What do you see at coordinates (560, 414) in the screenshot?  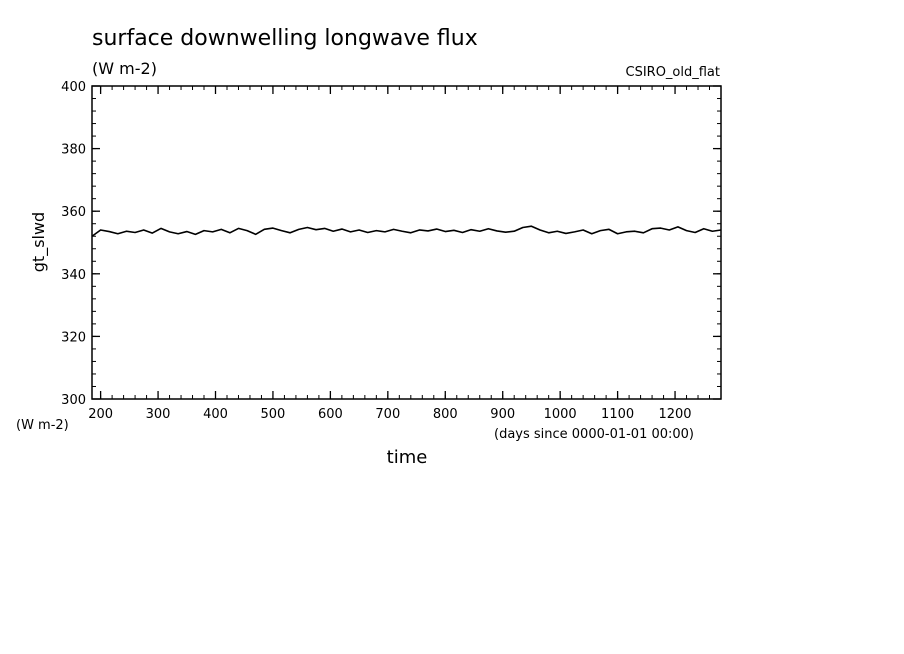 I see `x-tick-label: 1000` at bounding box center [560, 414].